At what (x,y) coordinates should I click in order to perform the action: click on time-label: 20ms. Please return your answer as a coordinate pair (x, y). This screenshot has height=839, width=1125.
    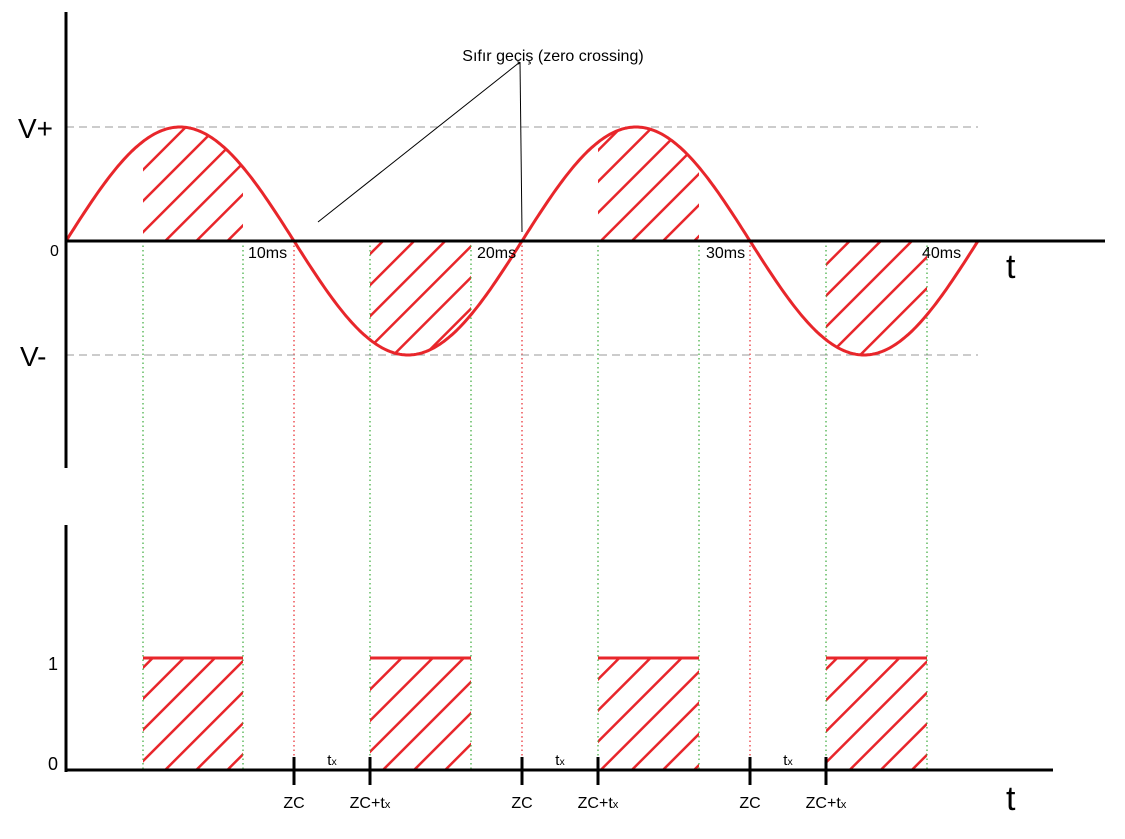
    Looking at the image, I should click on (496, 253).